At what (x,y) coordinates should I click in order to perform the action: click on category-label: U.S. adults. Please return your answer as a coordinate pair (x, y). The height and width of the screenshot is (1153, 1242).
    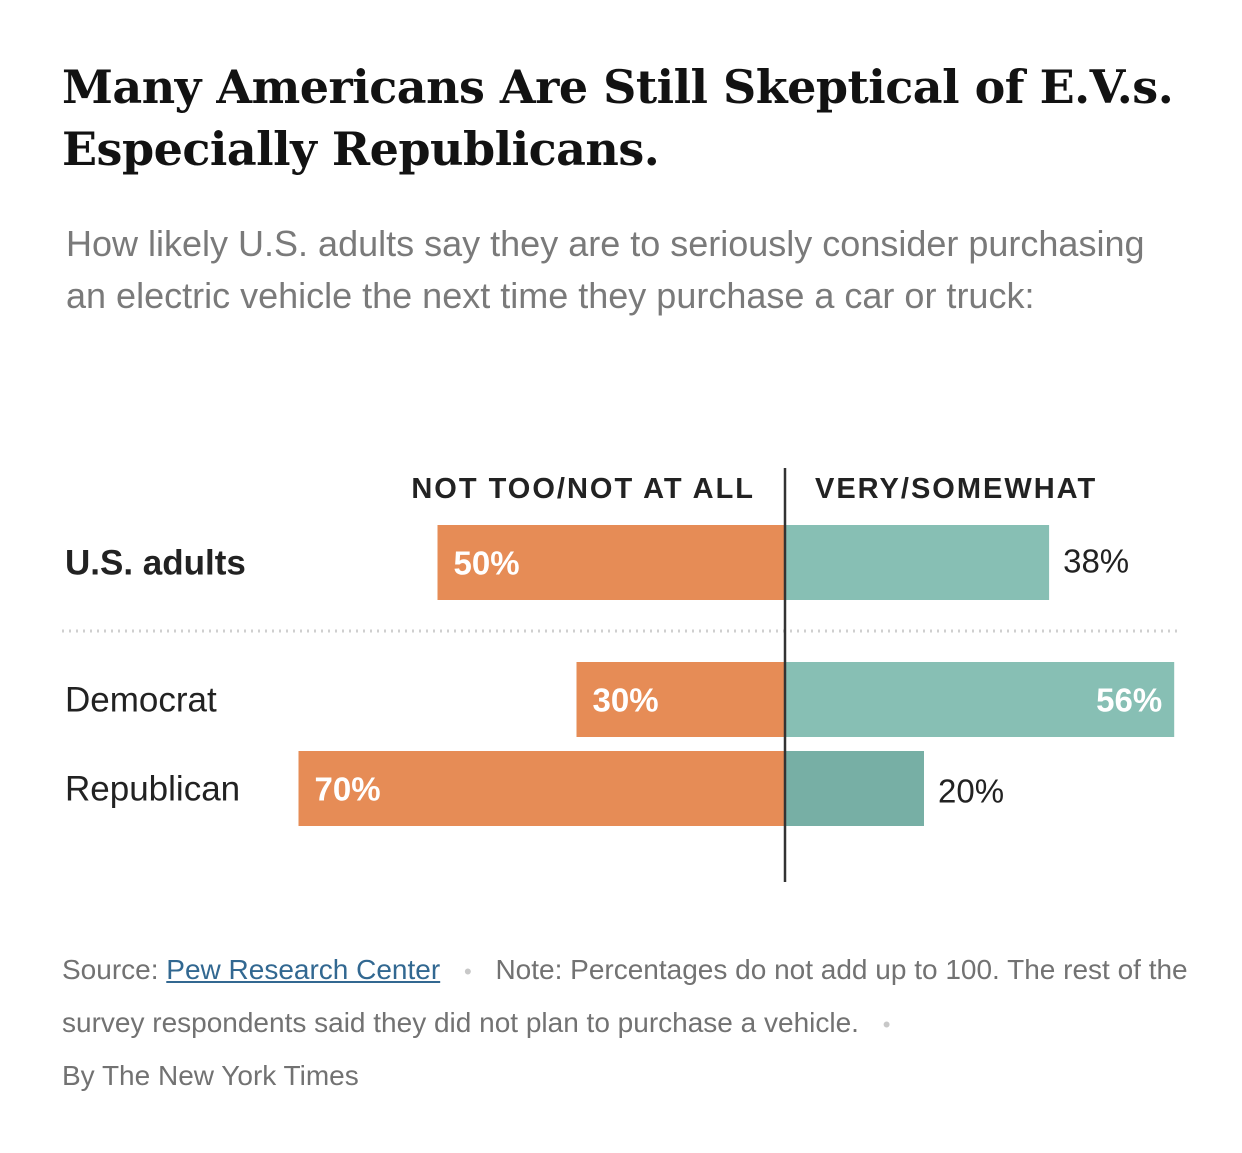
    Looking at the image, I should click on (155, 563).